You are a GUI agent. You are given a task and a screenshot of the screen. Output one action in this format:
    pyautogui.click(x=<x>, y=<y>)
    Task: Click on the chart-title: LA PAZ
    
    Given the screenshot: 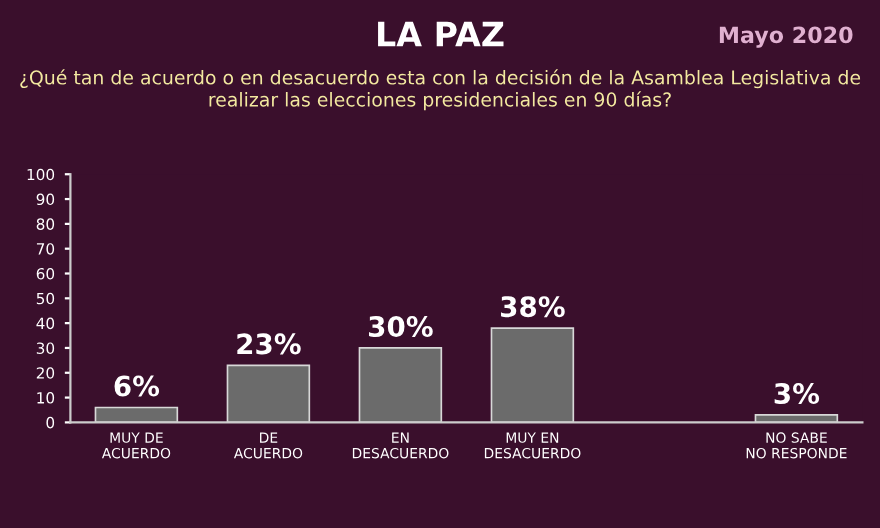 What is the action you would take?
    pyautogui.click(x=441, y=34)
    